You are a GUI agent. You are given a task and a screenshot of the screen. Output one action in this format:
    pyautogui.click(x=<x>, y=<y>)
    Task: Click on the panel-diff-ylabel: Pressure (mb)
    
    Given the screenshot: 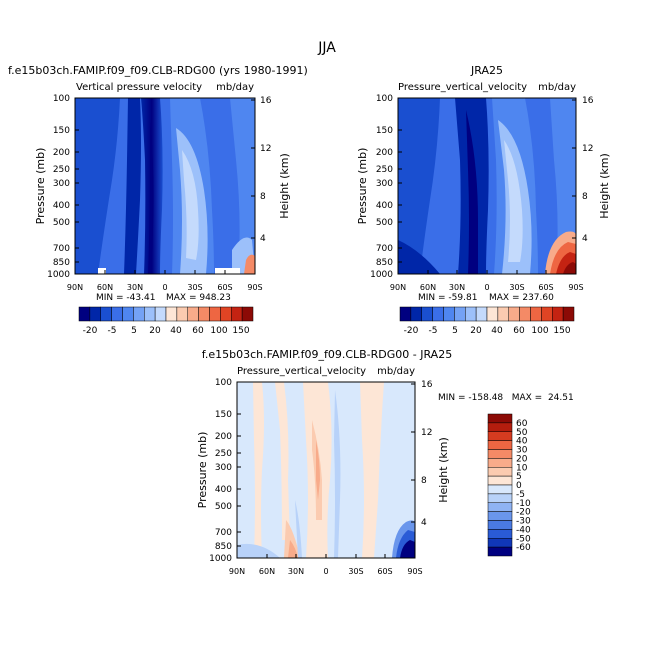 What is the action you would take?
    pyautogui.click(x=202, y=470)
    